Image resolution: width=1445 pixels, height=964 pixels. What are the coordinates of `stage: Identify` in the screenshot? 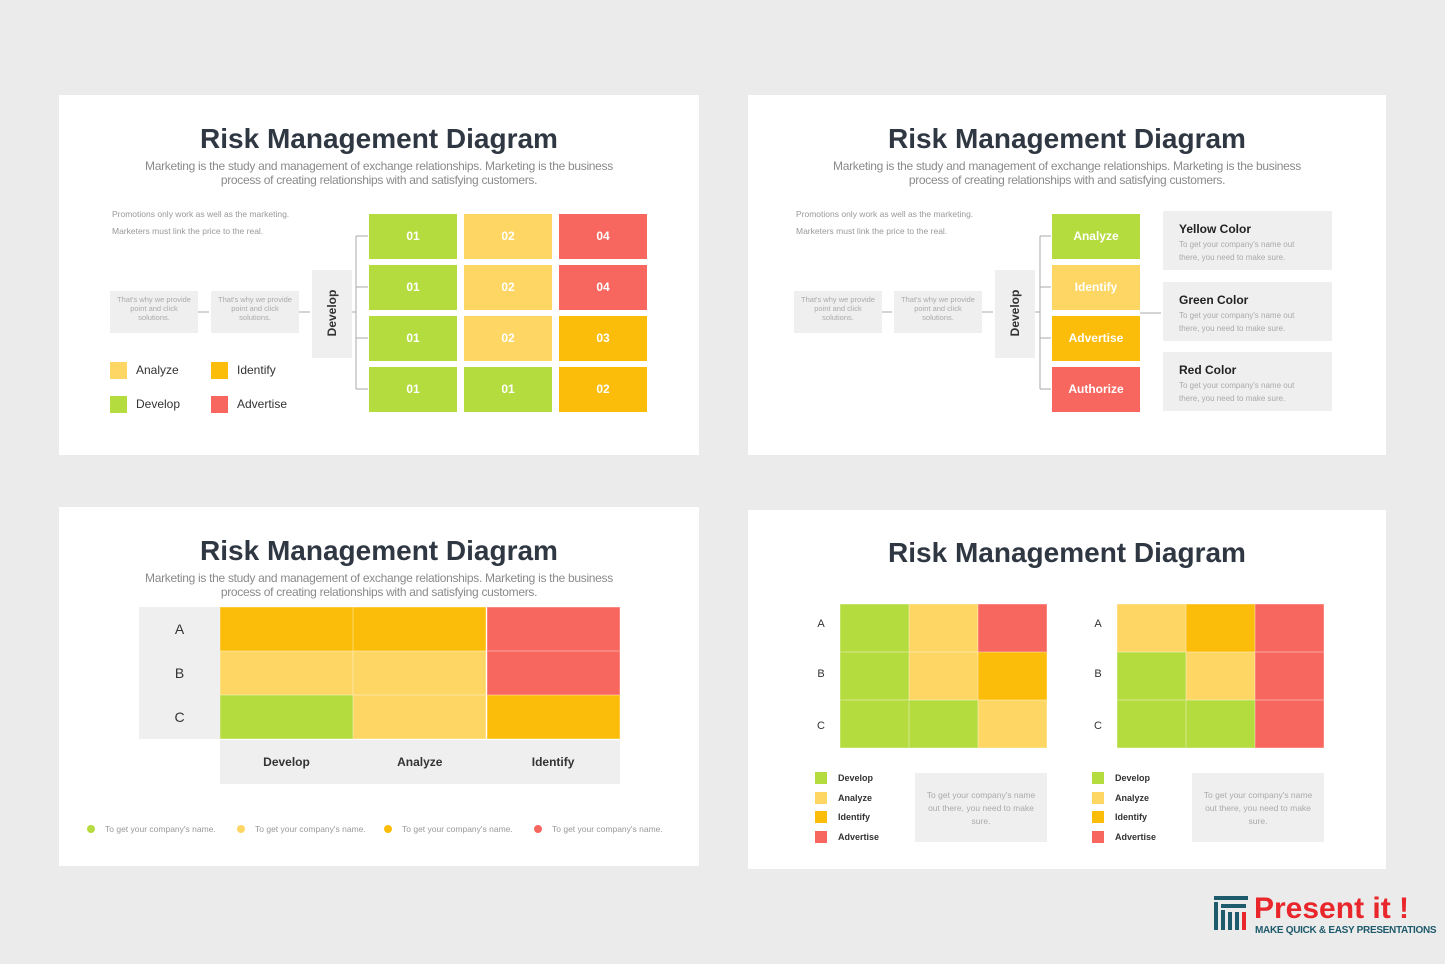 It's located at (1096, 287).